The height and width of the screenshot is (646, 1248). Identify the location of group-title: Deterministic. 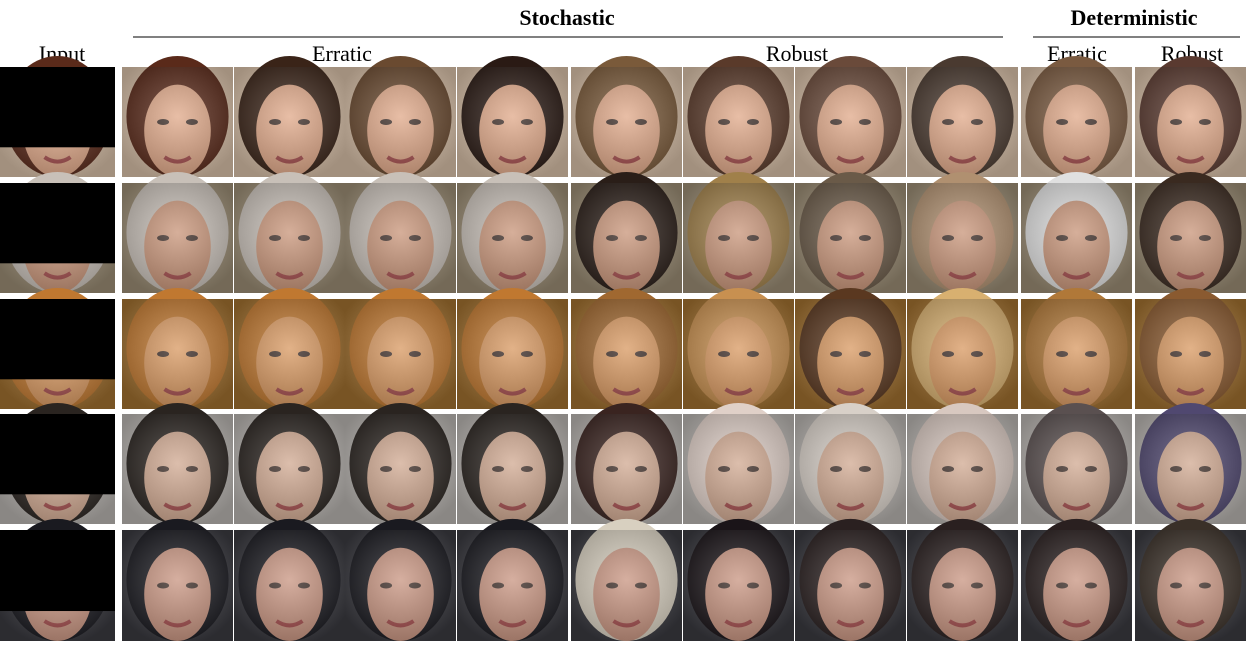
(1133, 17).